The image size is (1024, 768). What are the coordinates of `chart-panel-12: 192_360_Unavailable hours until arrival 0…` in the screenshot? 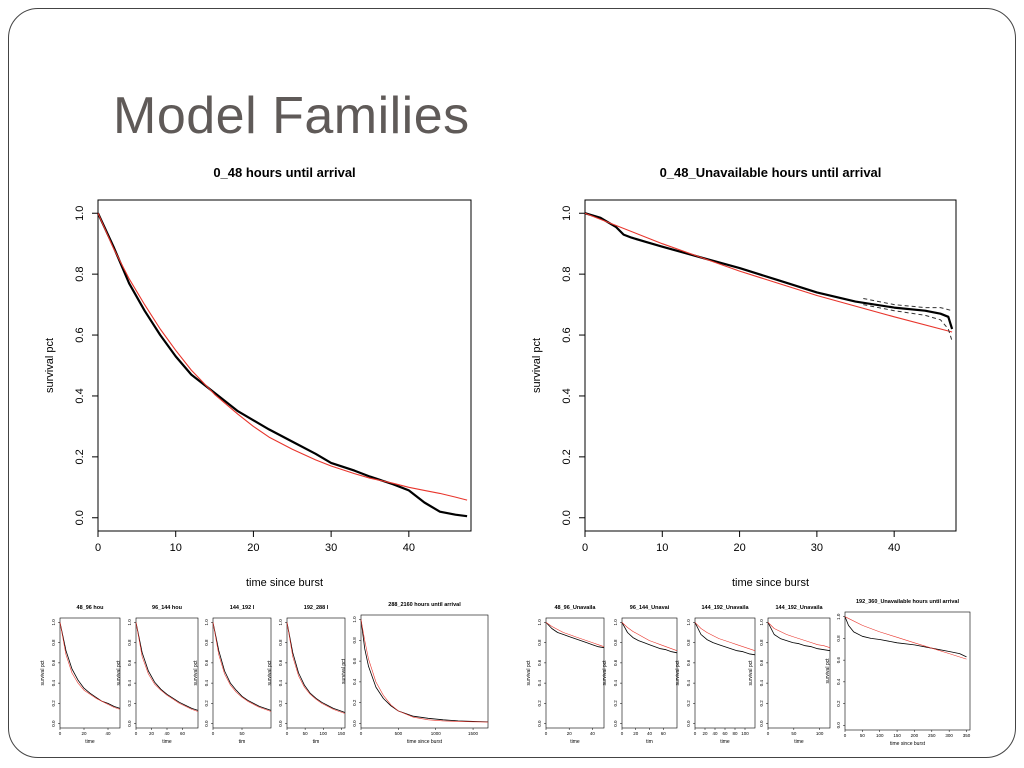 It's located at (898, 673).